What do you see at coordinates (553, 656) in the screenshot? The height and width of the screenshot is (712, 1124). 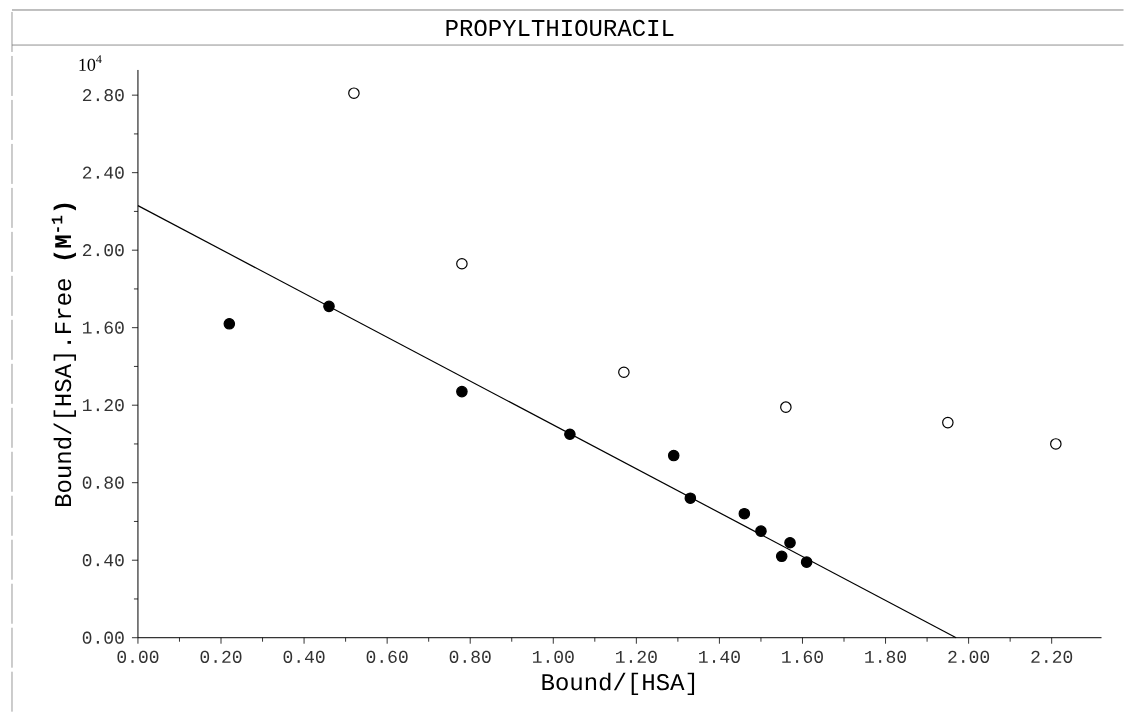 I see `x-tick-label: 1.00` at bounding box center [553, 656].